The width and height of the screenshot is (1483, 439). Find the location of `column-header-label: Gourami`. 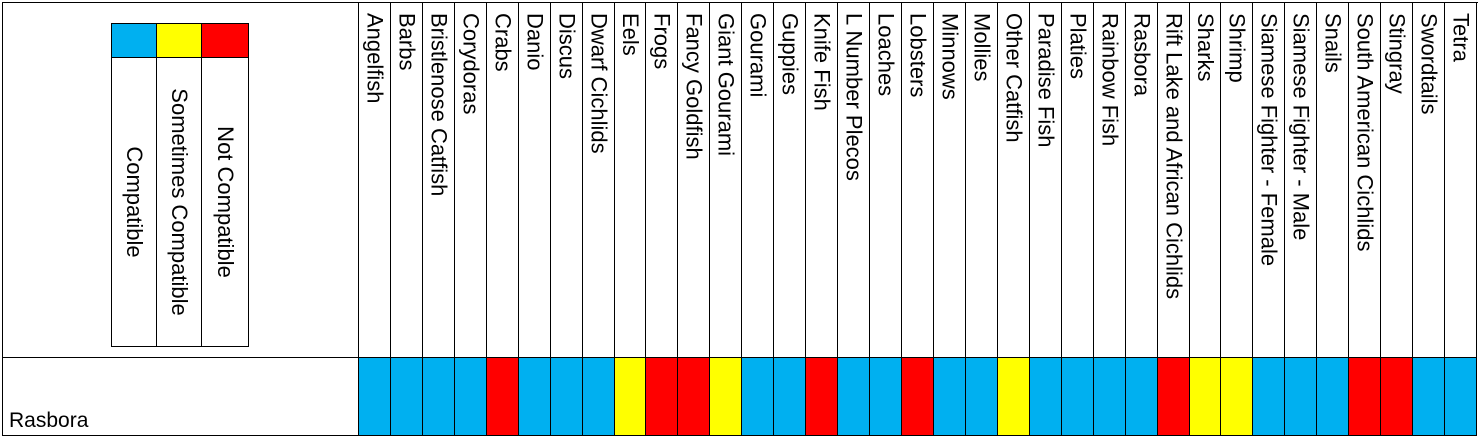

column-header-label: Gourami is located at coordinates (758, 55).